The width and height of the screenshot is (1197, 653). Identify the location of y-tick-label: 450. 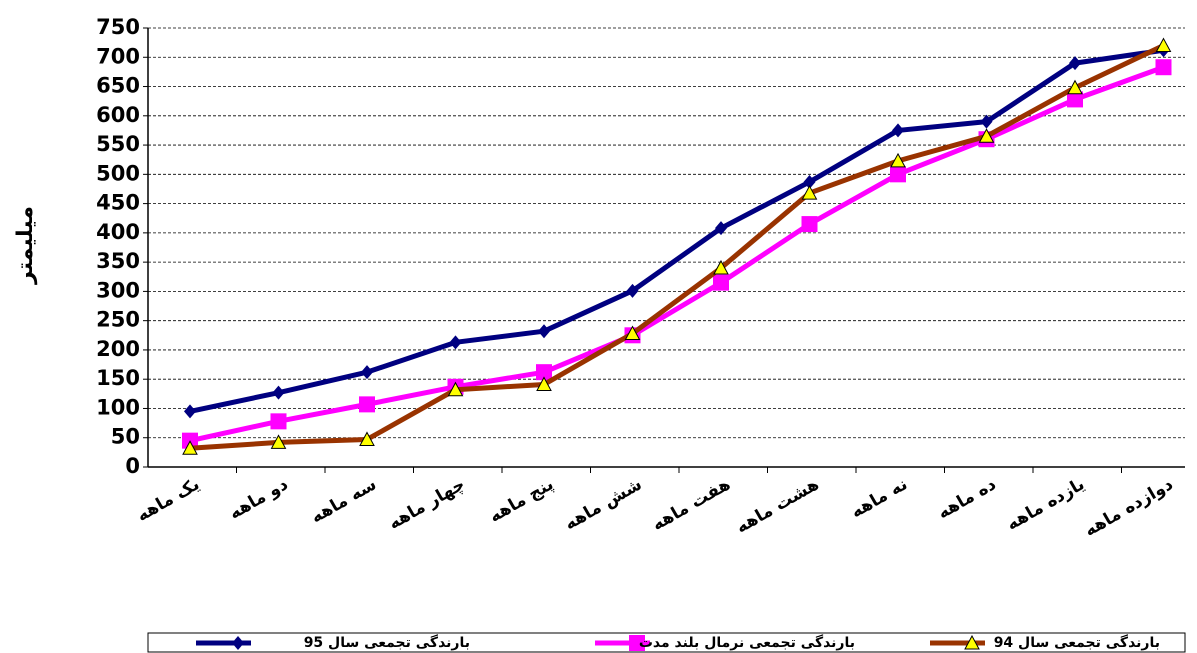
(118, 203).